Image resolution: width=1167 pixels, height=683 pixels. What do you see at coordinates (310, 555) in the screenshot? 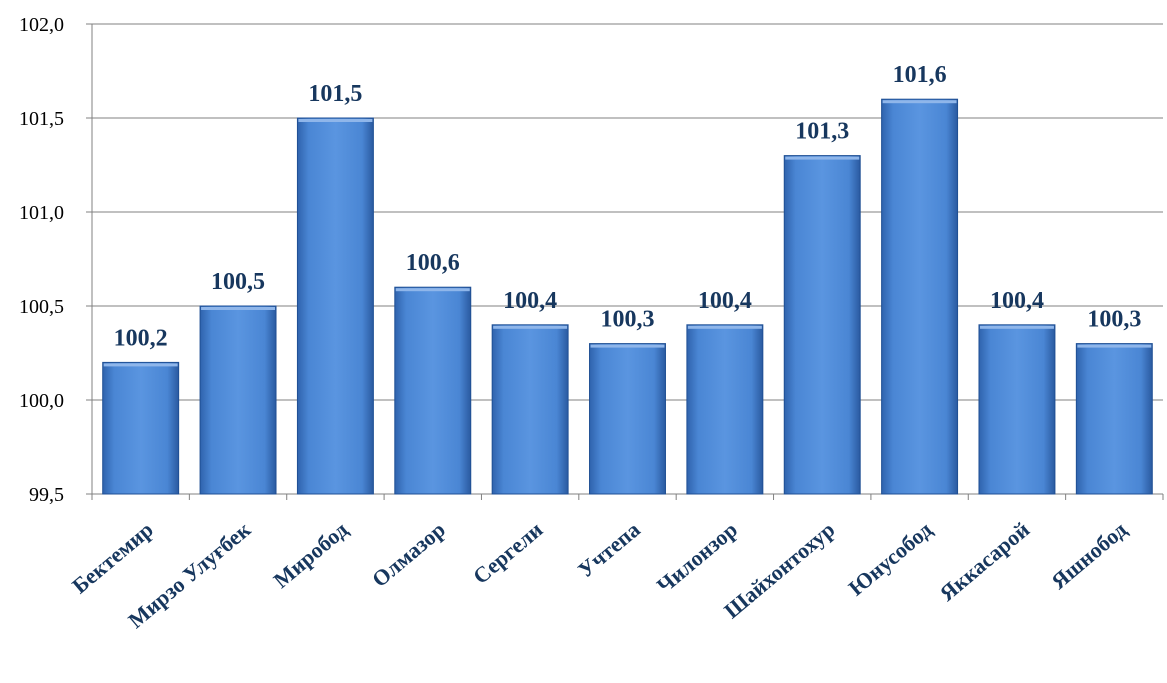
I see `category-label: Миробод` at bounding box center [310, 555].